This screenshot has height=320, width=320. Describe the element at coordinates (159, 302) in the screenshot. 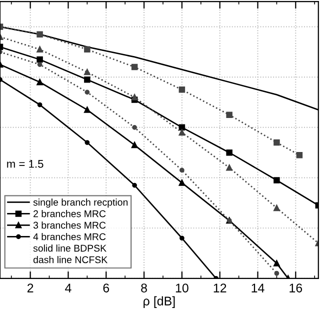

I see `x-axis-title: ρ [dB]` at that location.